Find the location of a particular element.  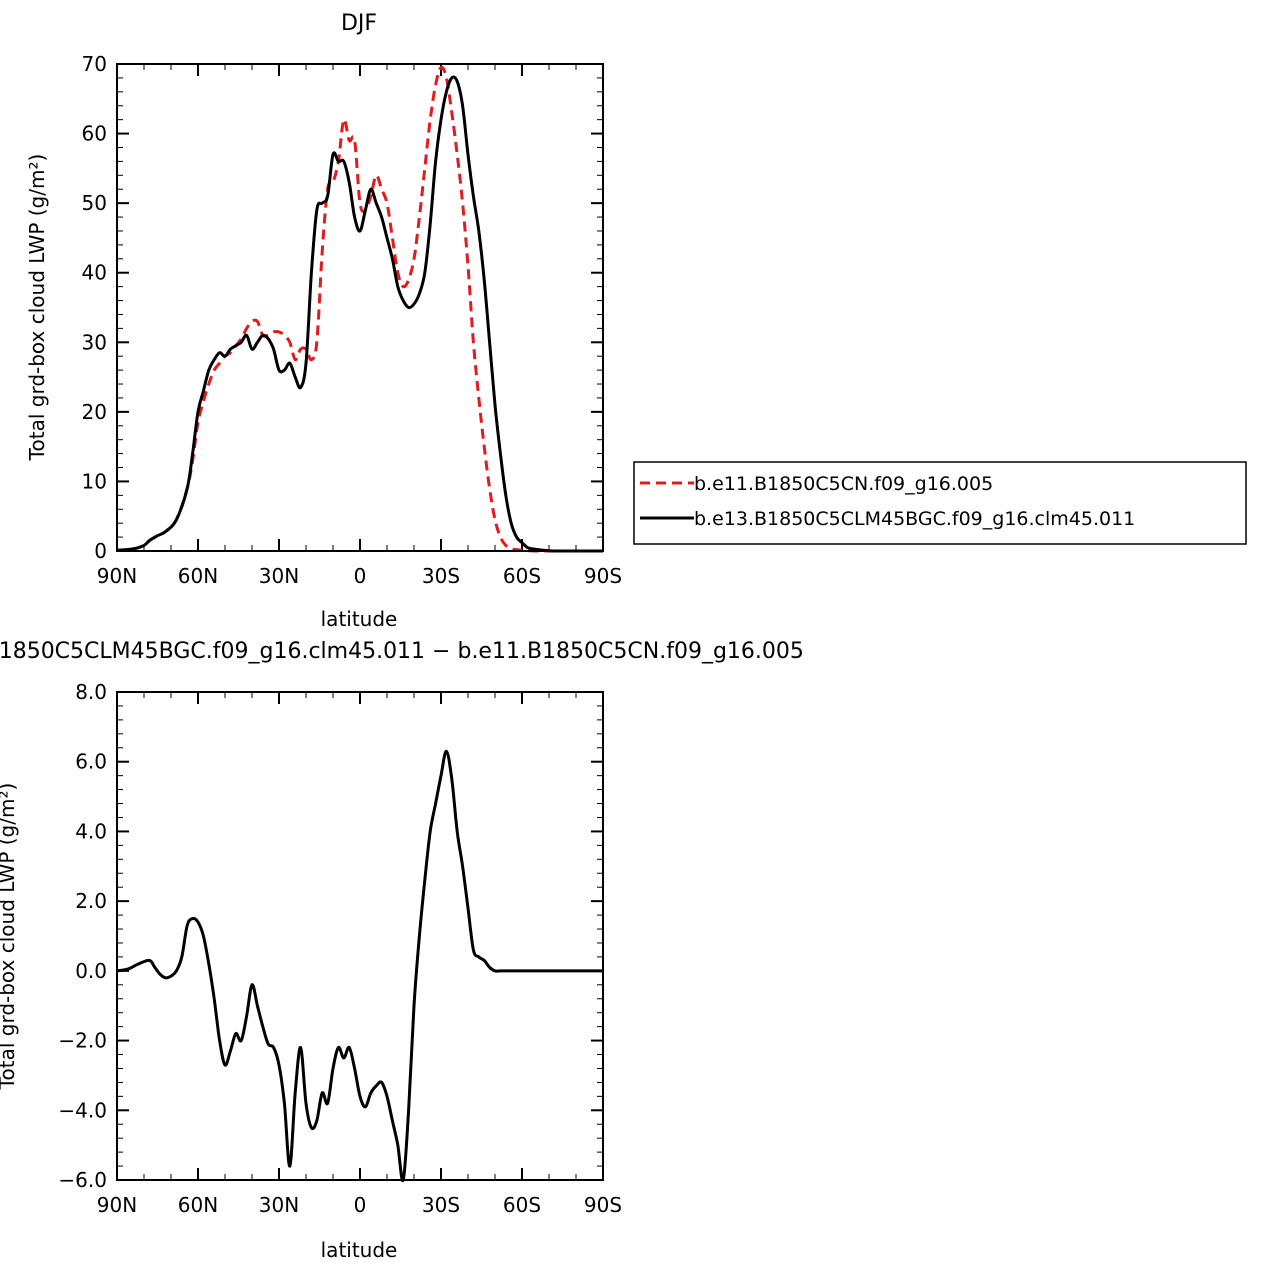

y-tick-label: 40 is located at coordinates (94, 273).